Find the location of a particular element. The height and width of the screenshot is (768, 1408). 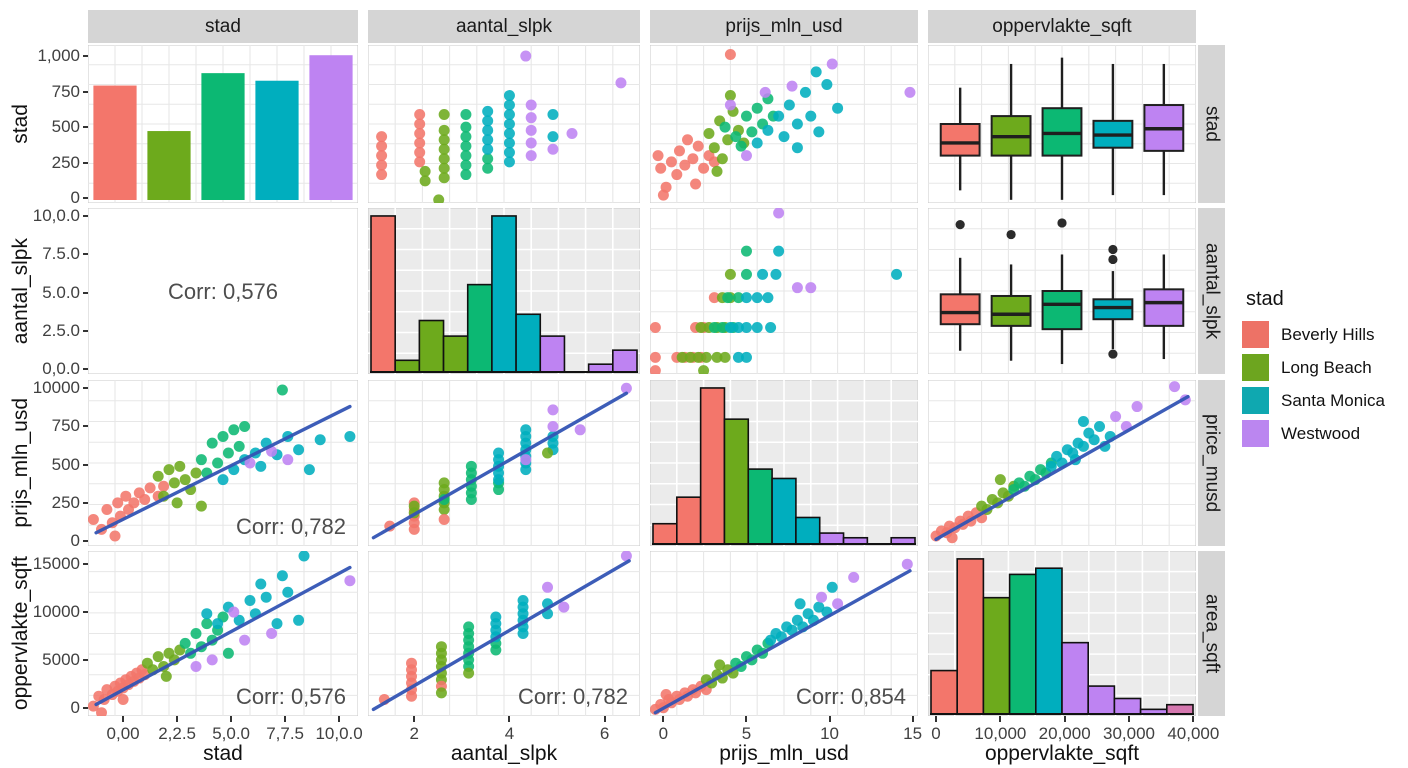

x-axis-title-stad: stad is located at coordinates (223, 753).